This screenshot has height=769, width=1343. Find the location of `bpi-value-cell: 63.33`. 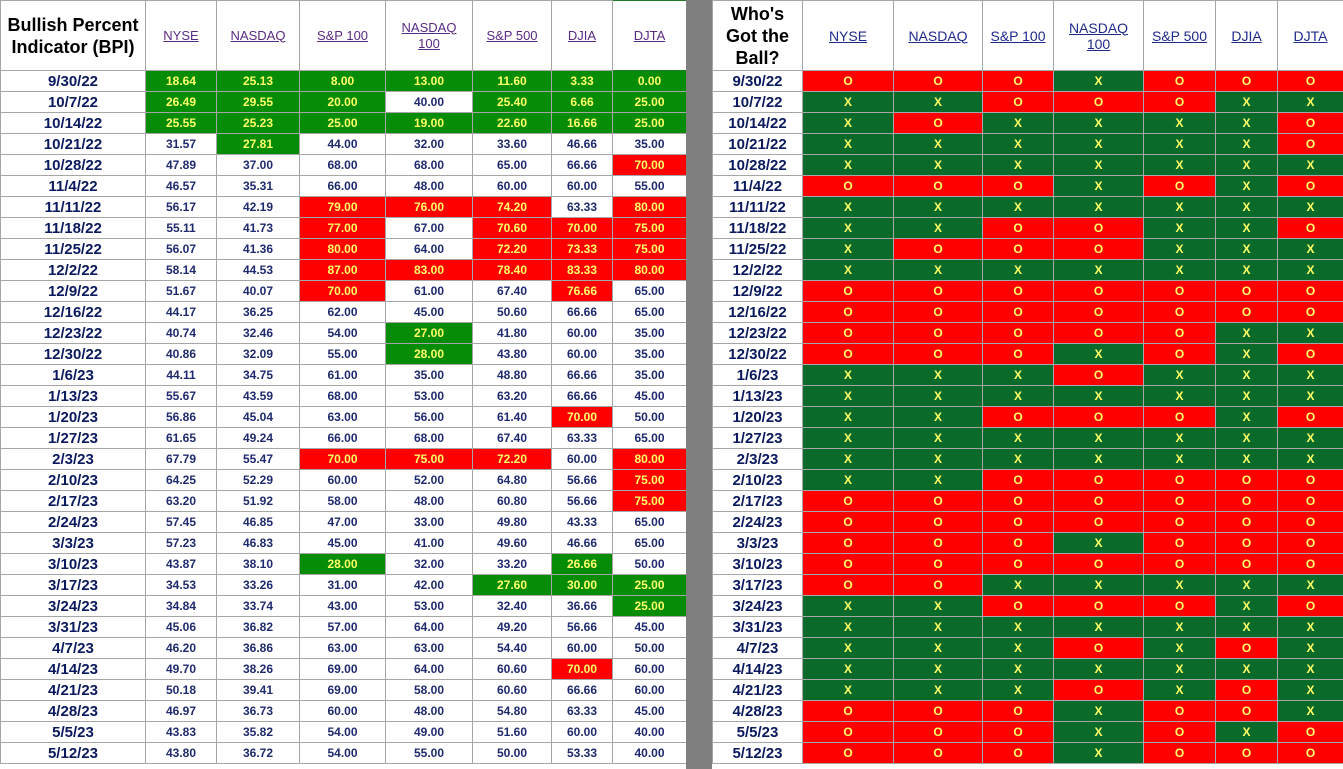

bpi-value-cell: 63.33 is located at coordinates (582, 711).